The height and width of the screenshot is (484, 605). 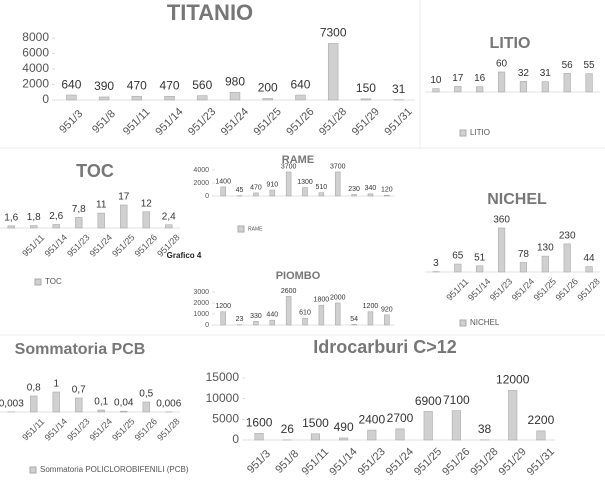 What do you see at coordinates (371, 188) in the screenshot?
I see `value-label: 340` at bounding box center [371, 188].